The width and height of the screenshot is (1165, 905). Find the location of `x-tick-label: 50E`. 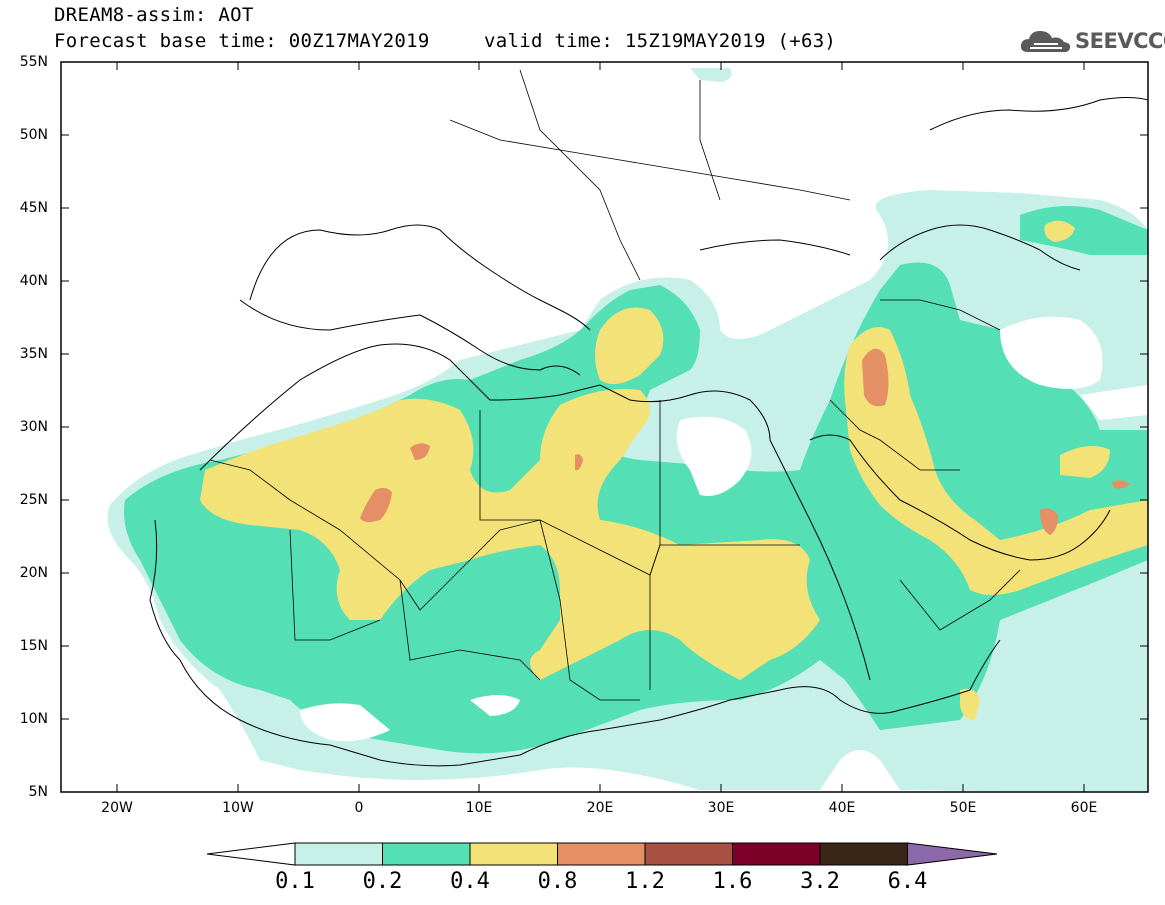

x-tick-label: 50E is located at coordinates (963, 808).